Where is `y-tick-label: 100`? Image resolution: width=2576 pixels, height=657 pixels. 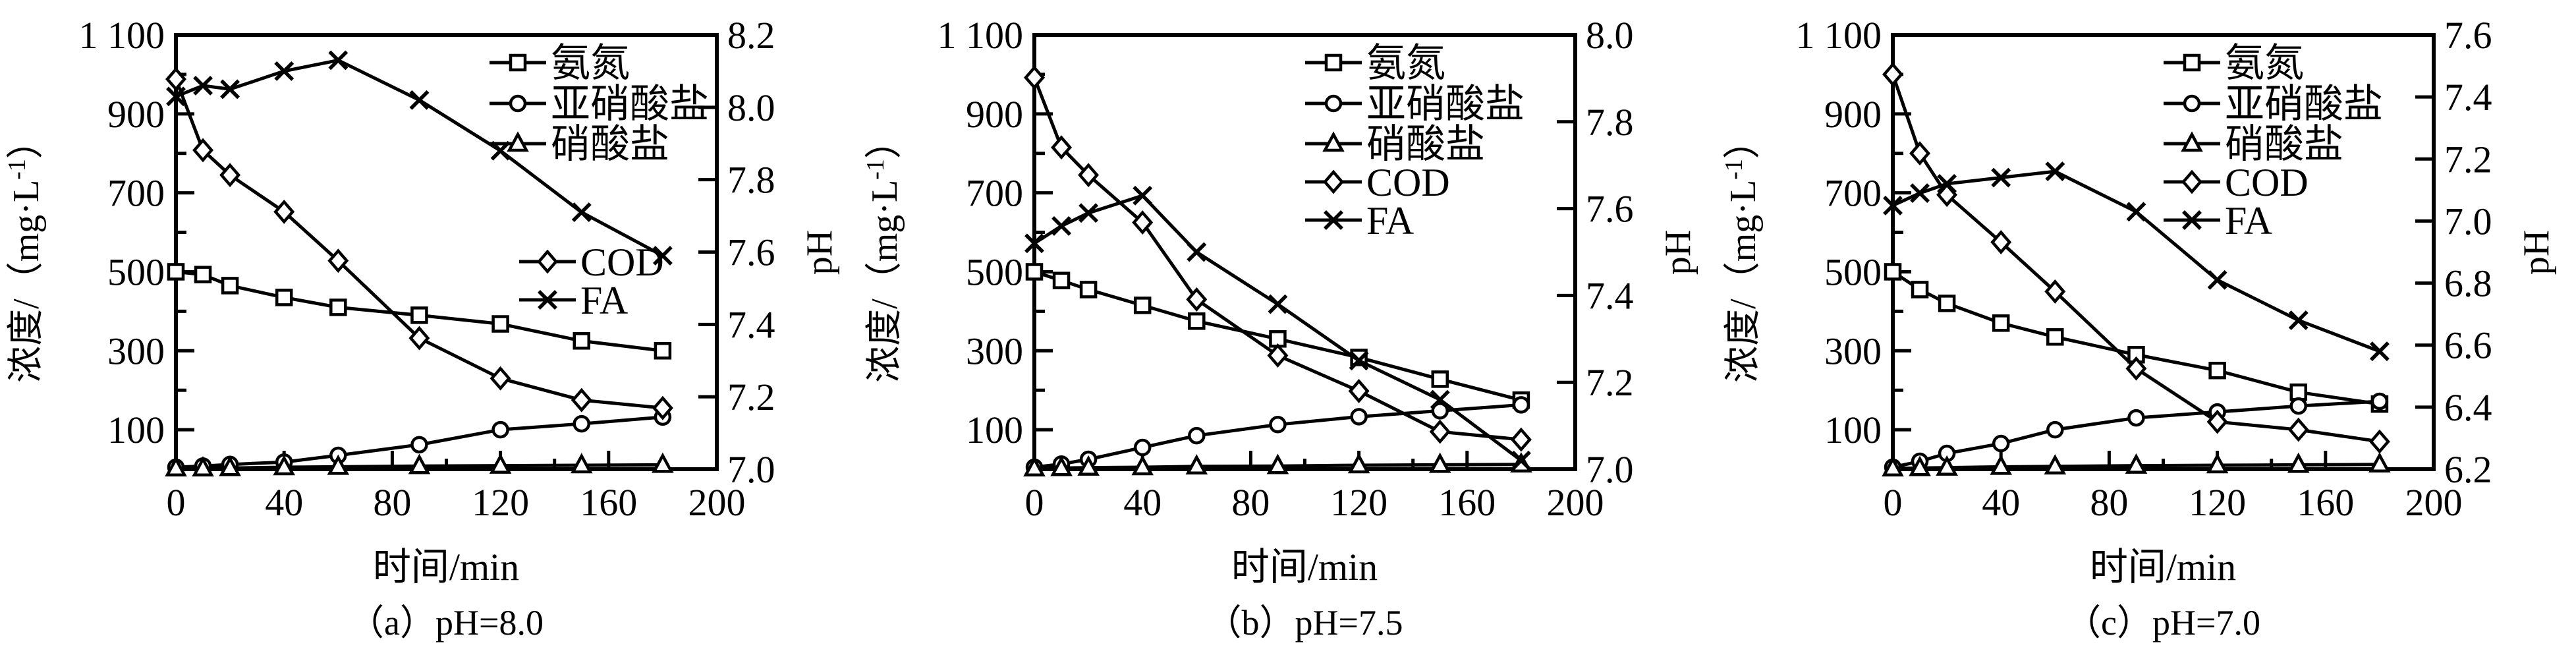
y-tick-label: 100 is located at coordinates (1853, 430).